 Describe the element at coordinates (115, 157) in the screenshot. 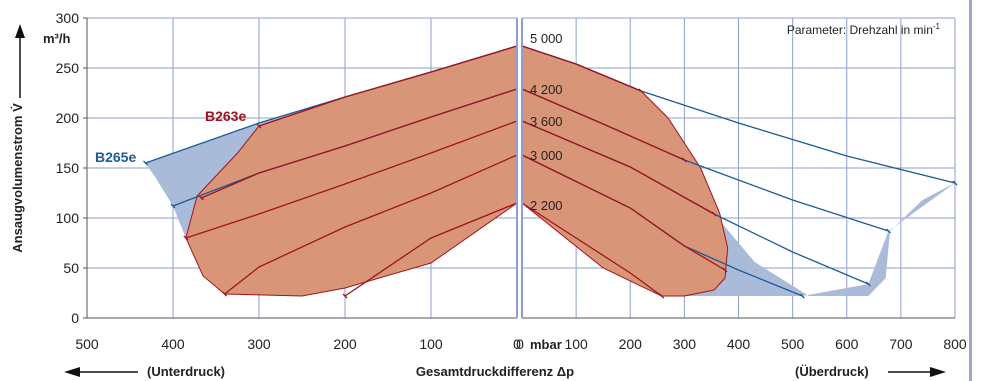

I see `series-label-b265e: B265e` at that location.